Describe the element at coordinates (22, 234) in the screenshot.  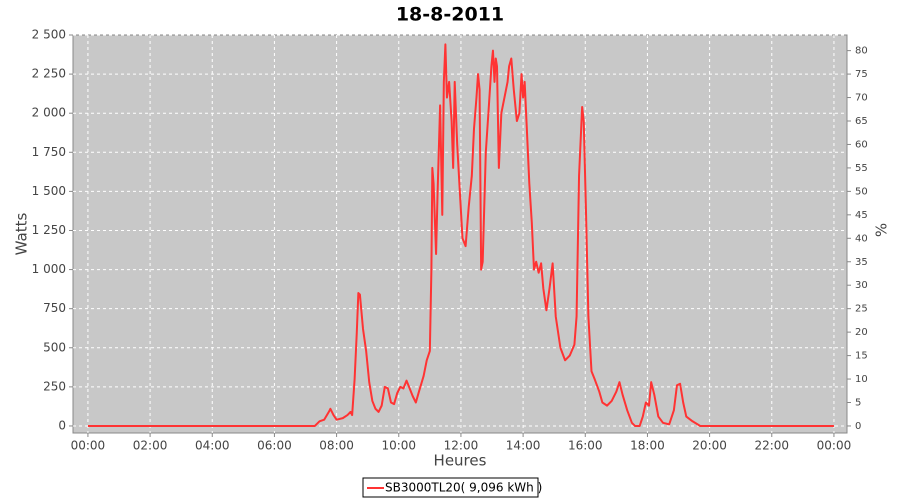
I see `y-axis-label: Watts` at that location.